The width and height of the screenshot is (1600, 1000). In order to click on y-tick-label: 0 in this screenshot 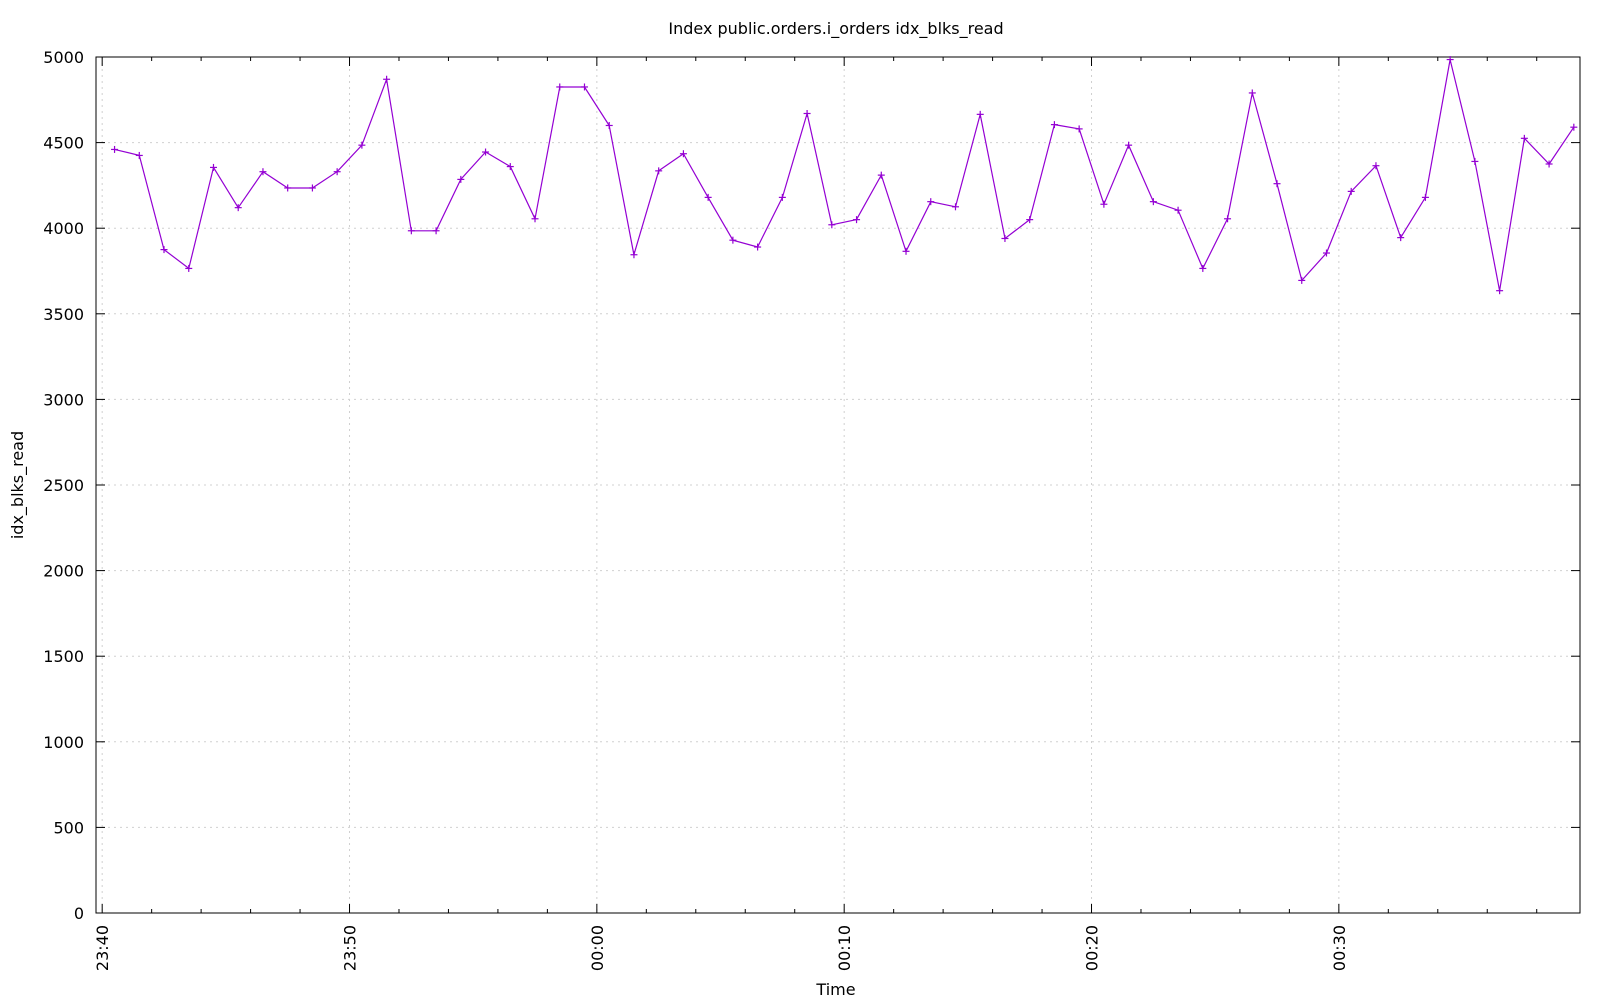, I will do `click(79, 913)`.